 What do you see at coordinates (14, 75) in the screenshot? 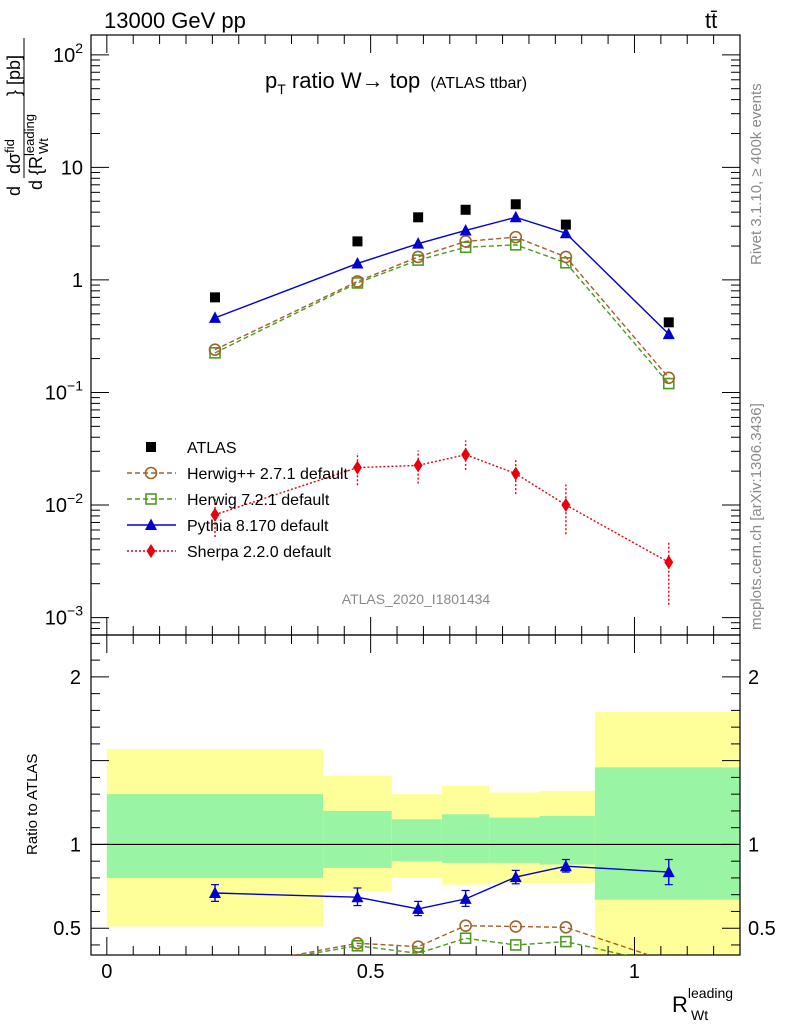
I see `svg-text: } [pb]` at bounding box center [14, 75].